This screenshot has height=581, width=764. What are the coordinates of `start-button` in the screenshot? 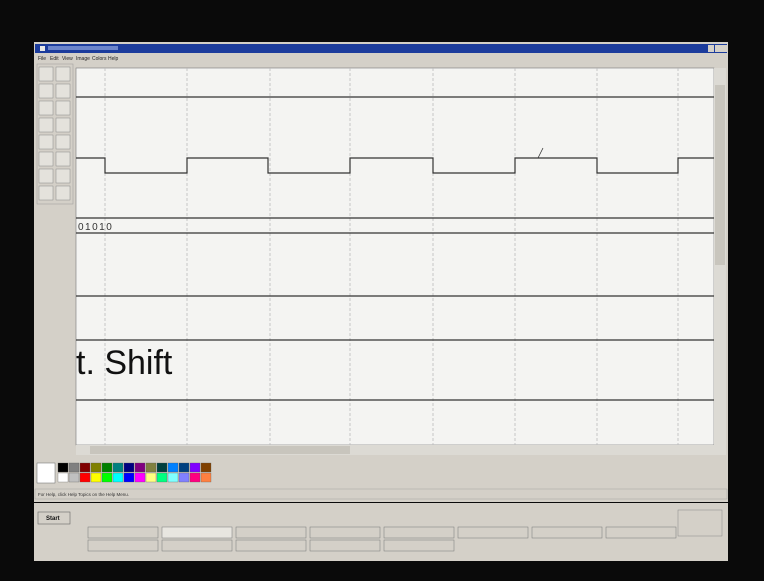 It's located at (54, 518).